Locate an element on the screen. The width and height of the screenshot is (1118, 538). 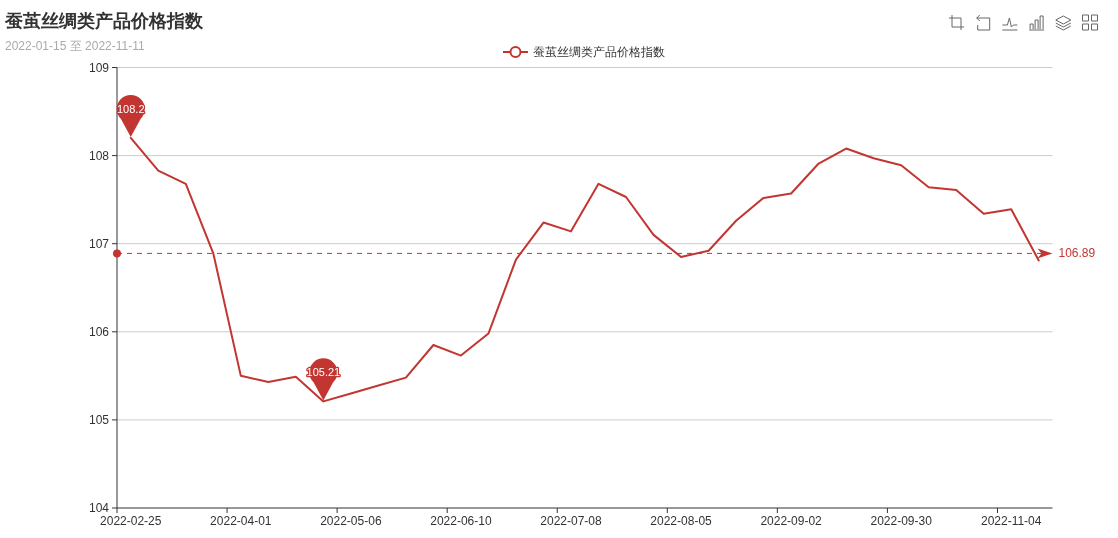
y-tick-label: 108 is located at coordinates (99, 155).